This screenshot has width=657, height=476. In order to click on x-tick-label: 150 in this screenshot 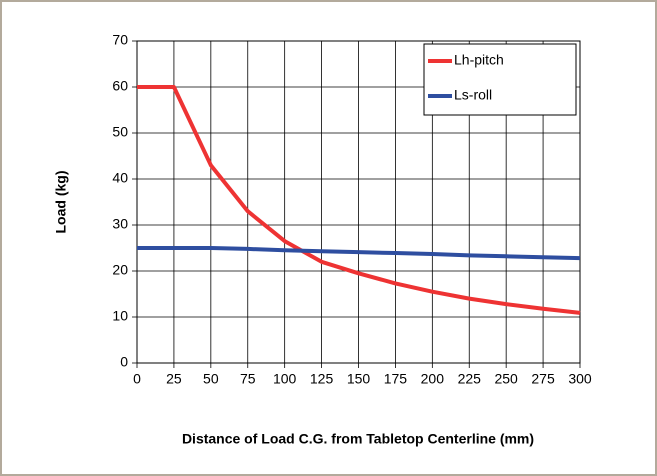, I will do `click(359, 379)`.